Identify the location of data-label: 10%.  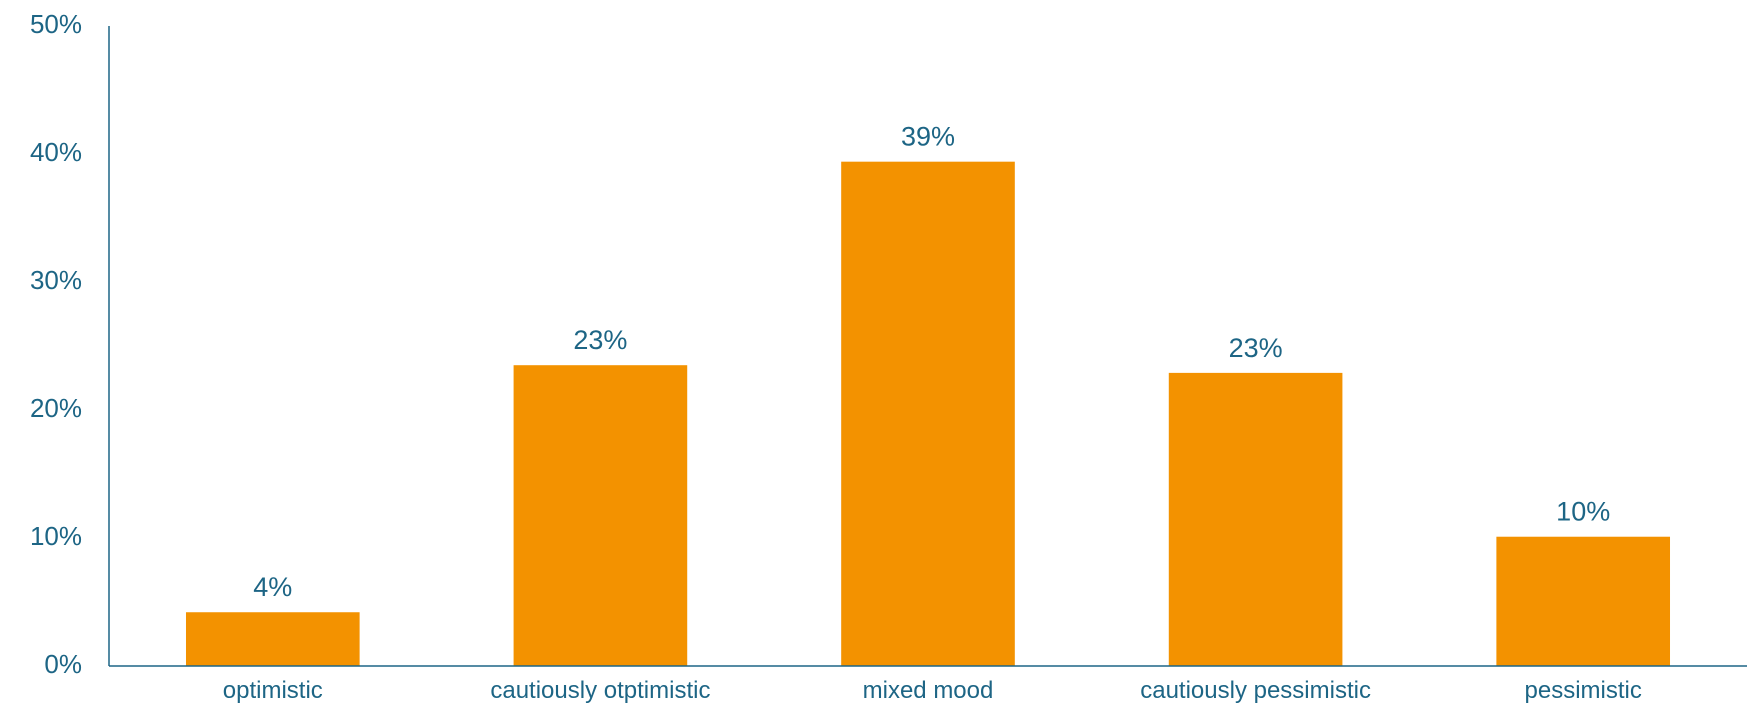
(1583, 512).